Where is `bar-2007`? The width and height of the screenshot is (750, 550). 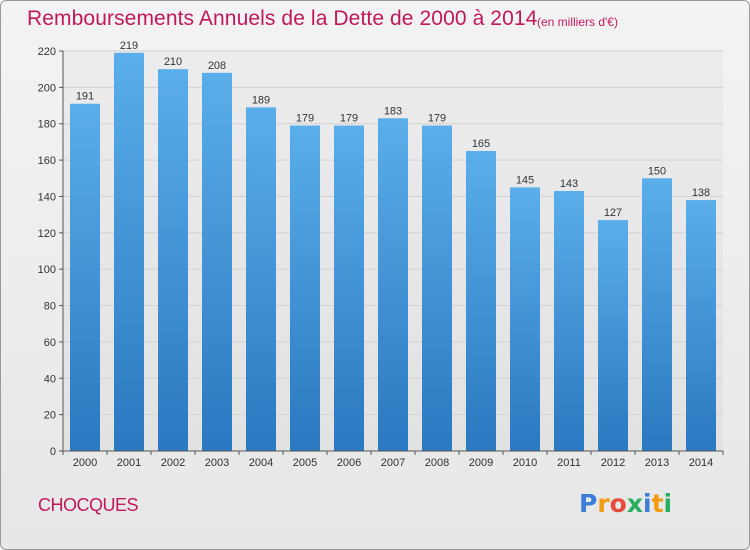
bar-2007 is located at coordinates (393, 284).